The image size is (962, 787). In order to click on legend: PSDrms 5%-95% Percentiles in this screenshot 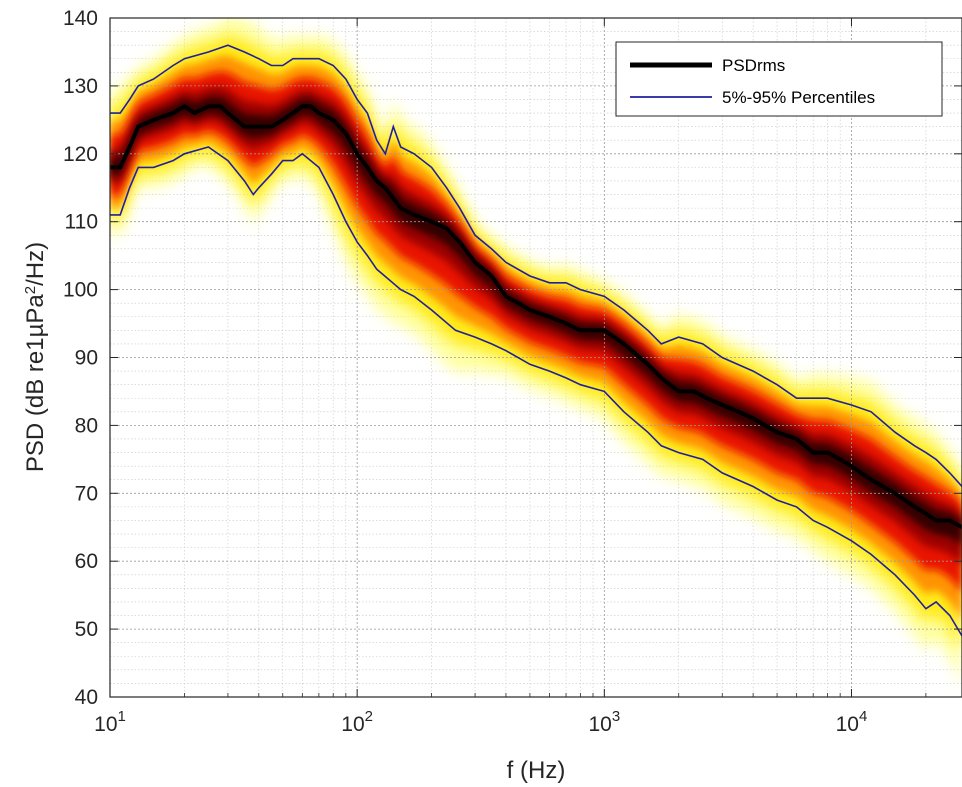, I will do `click(779, 79)`.